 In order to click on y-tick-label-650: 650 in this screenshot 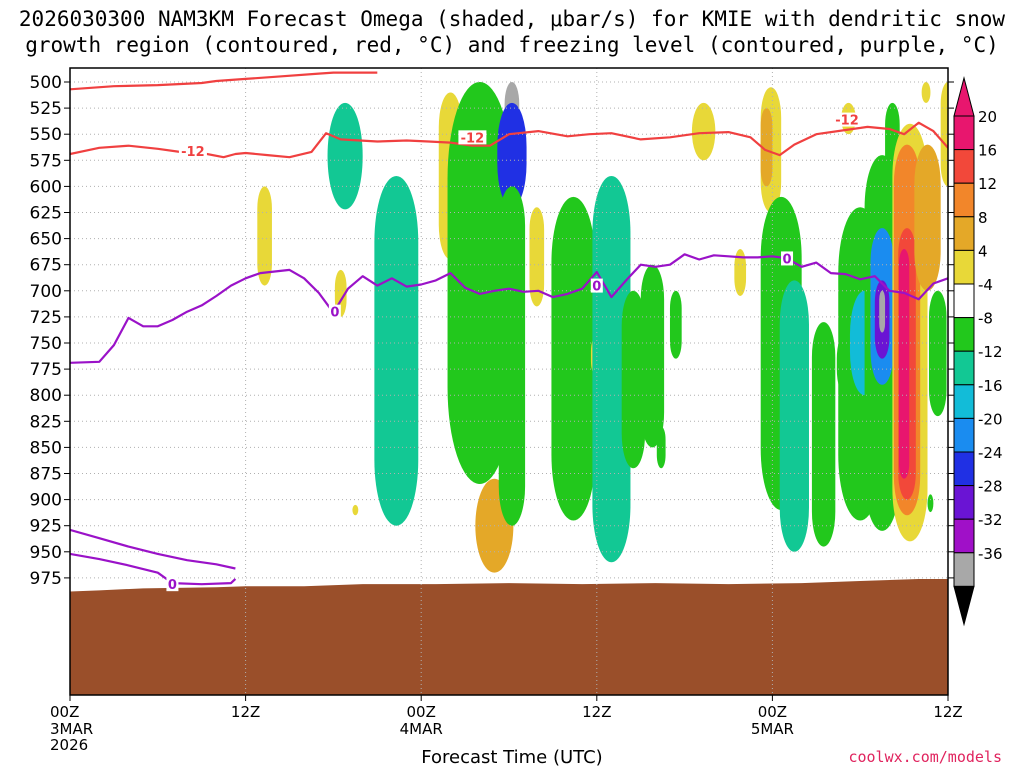, I will do `click(46, 240)`.